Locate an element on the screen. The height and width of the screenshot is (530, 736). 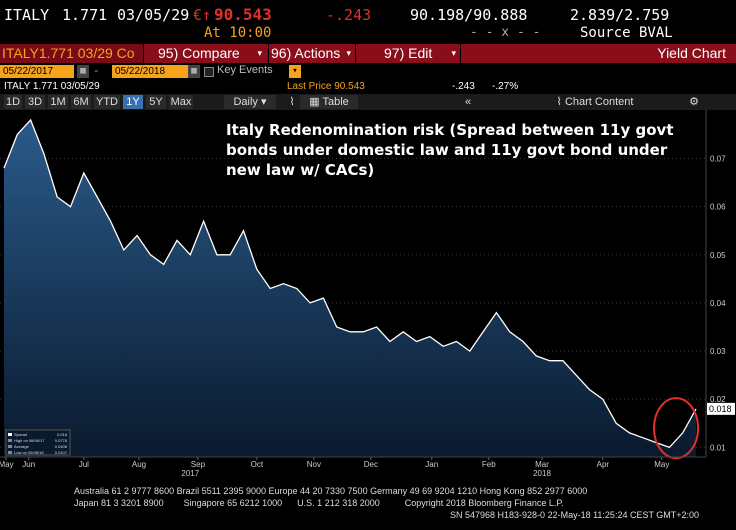
period-ytd-button: YTD is located at coordinates (107, 102).